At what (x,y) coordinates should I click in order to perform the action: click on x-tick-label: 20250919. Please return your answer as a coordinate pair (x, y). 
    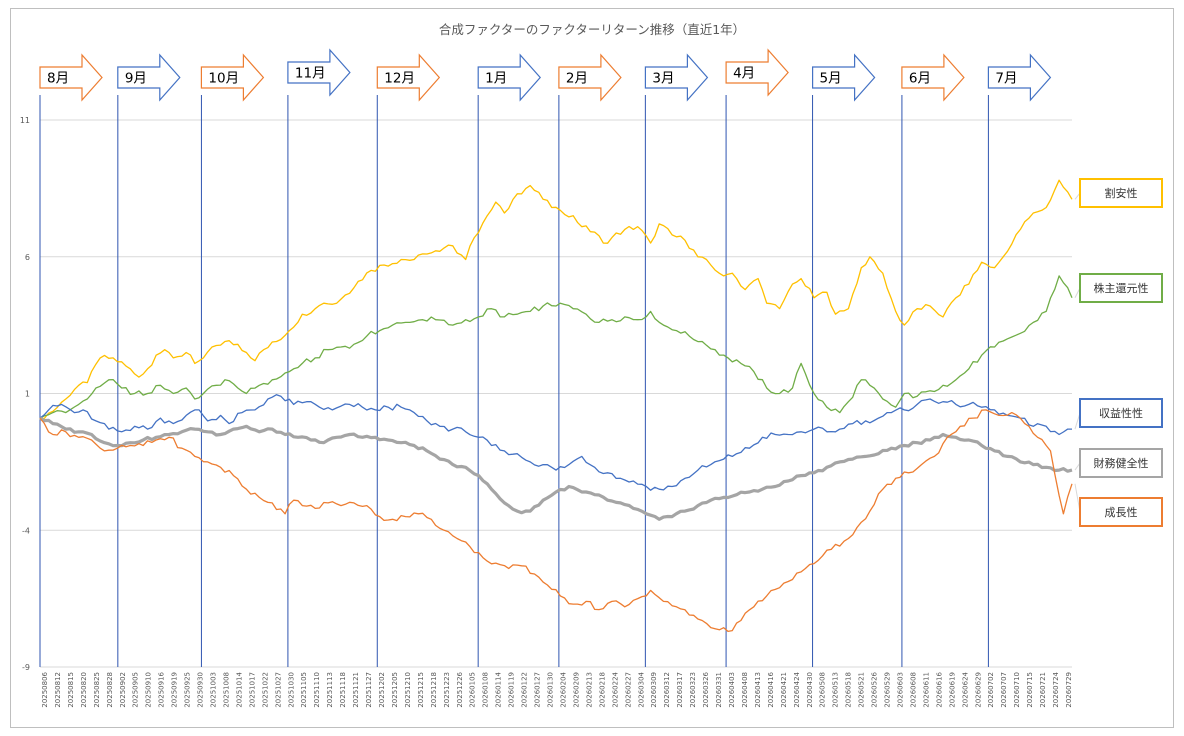
    Looking at the image, I should click on (175, 690).